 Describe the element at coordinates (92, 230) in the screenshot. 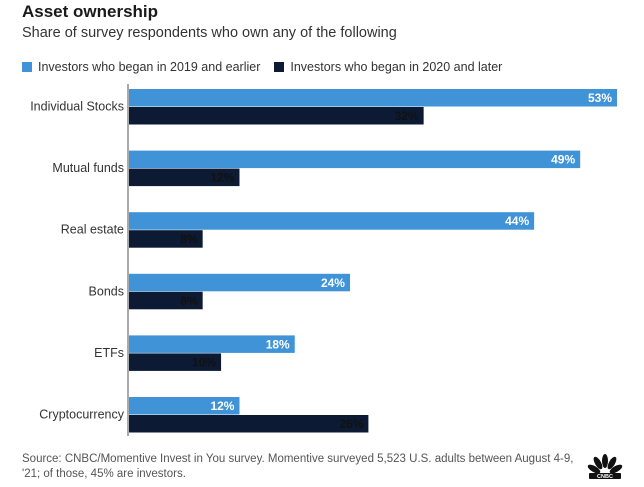

I see `category-label: Real estate` at that location.